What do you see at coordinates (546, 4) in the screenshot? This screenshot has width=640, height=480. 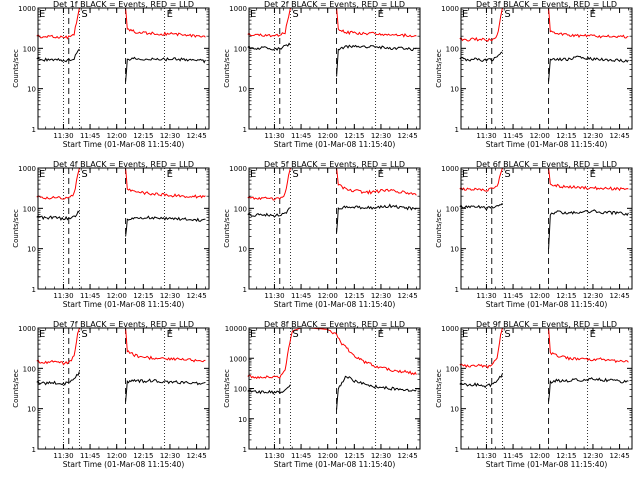 I see `panel-title: Det 3f BLACK = Events, RED = LLD` at bounding box center [546, 4].